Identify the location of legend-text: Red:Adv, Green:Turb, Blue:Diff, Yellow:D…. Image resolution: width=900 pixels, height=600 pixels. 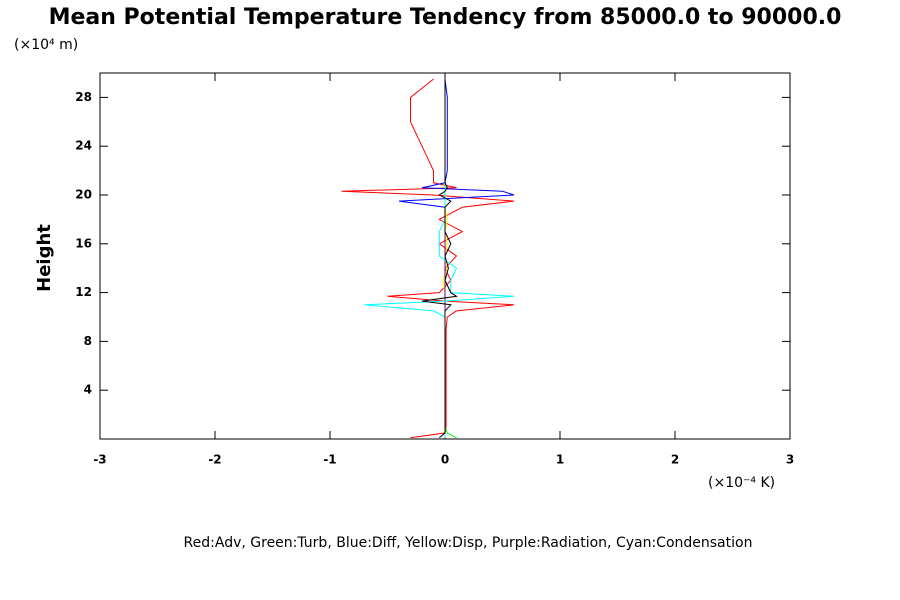
(468, 543).